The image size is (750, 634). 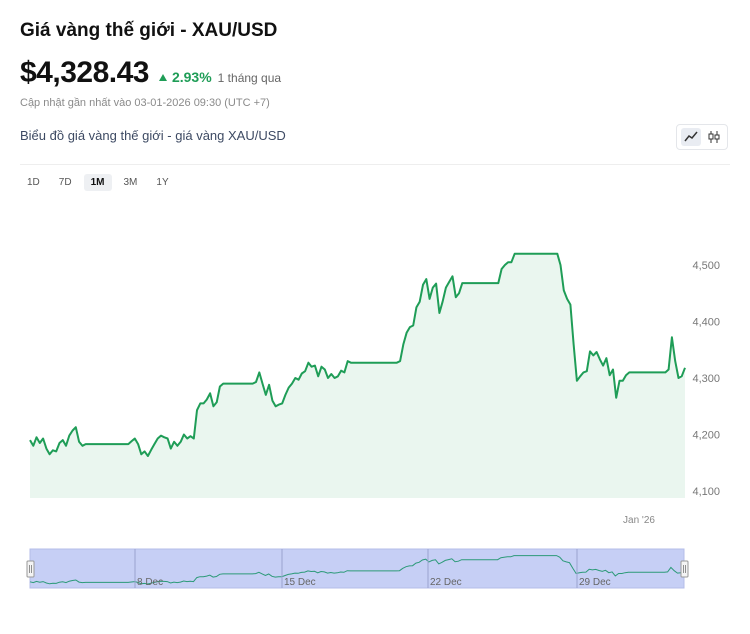 I want to click on navigator-label: 22 Dec, so click(x=446, y=582).